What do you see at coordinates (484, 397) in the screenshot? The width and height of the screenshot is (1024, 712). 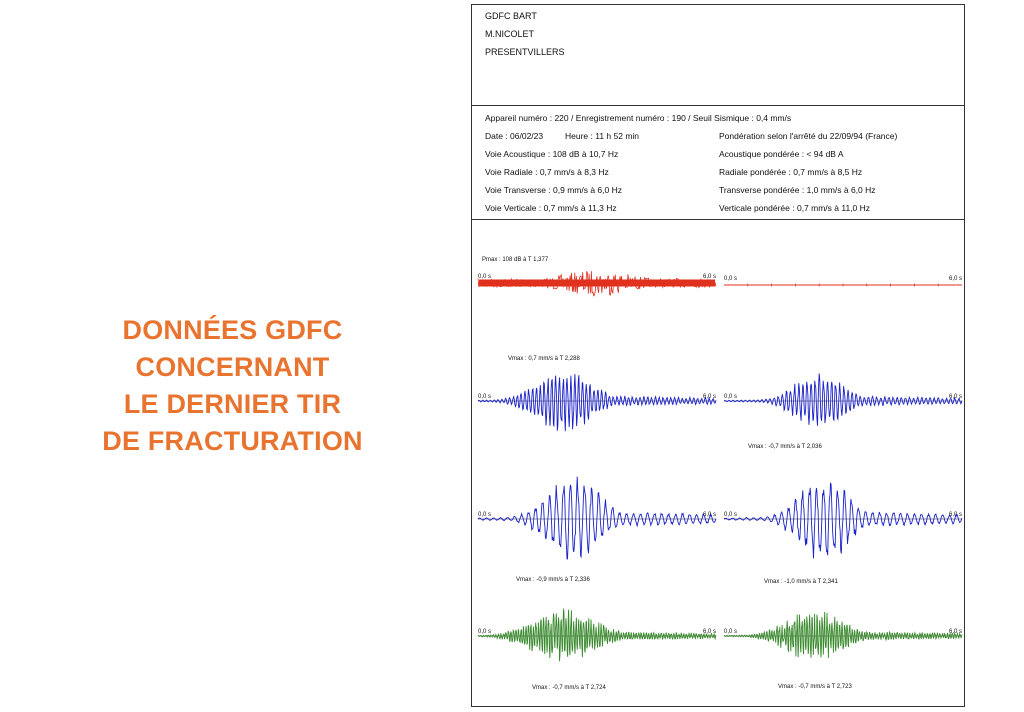 I see `radial-raw-start-label: 0,0 s` at bounding box center [484, 397].